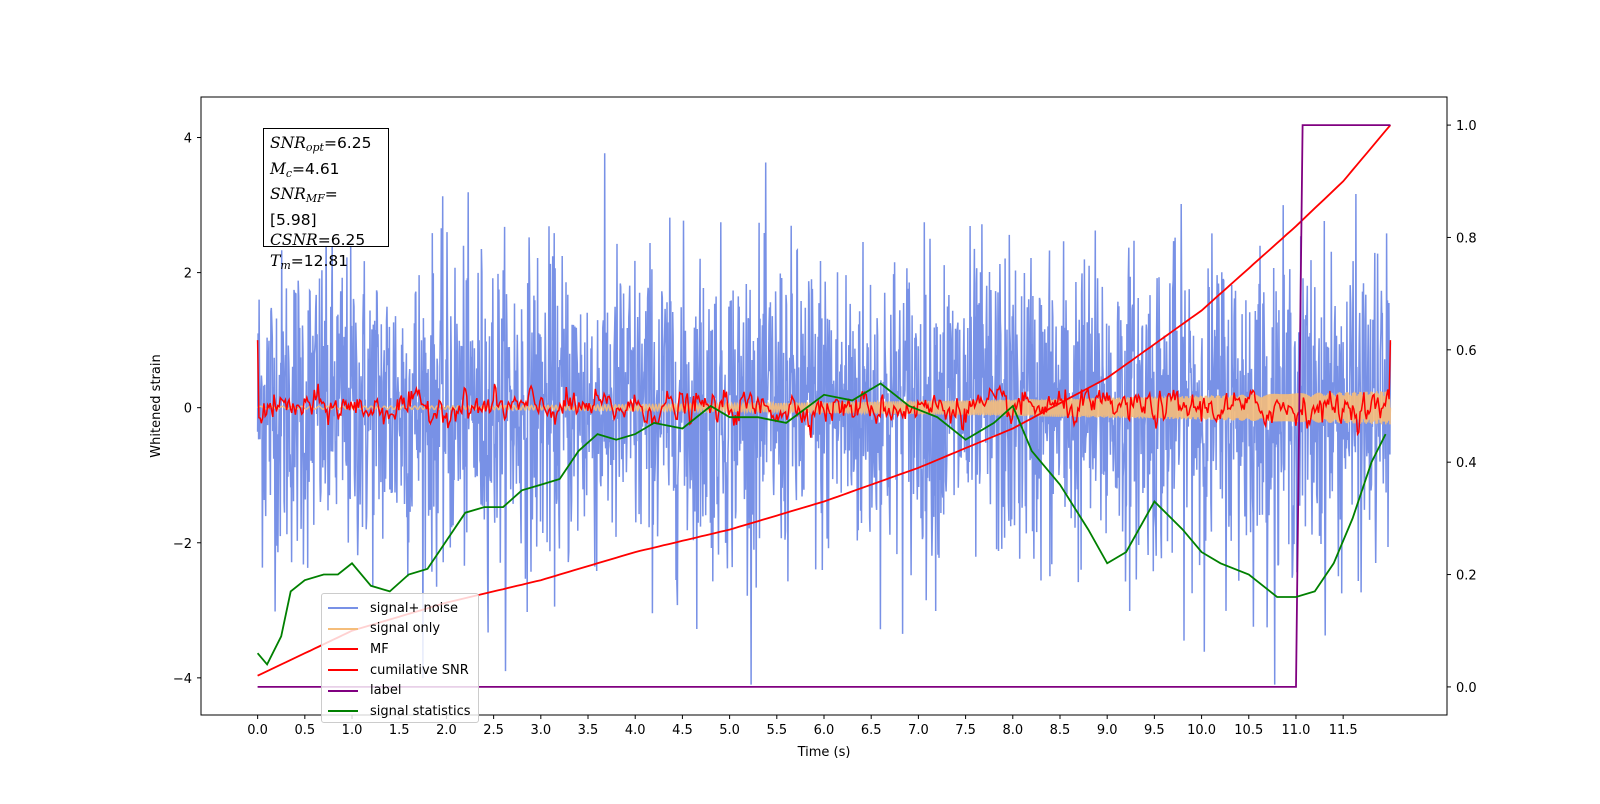 Image resolution: width=1600 pixels, height=804 pixels. What do you see at coordinates (682, 730) in the screenshot?
I see `x-tick-label: 4.5` at bounding box center [682, 730].